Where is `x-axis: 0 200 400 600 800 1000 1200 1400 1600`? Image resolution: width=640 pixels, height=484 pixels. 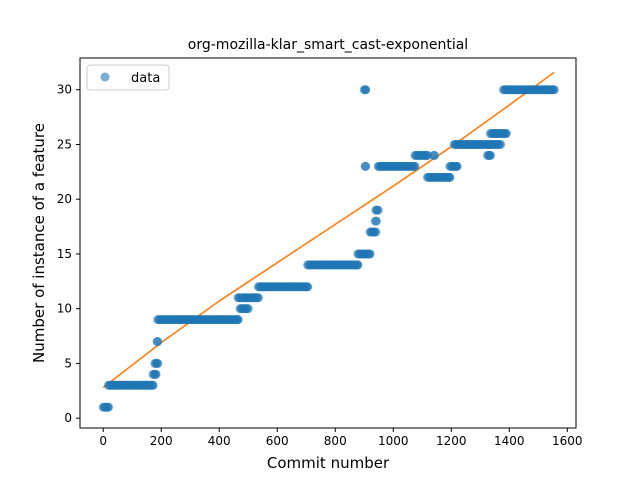 x-axis: 0 200 400 600 800 1000 1200 1400 1600 is located at coordinates (341, 438).